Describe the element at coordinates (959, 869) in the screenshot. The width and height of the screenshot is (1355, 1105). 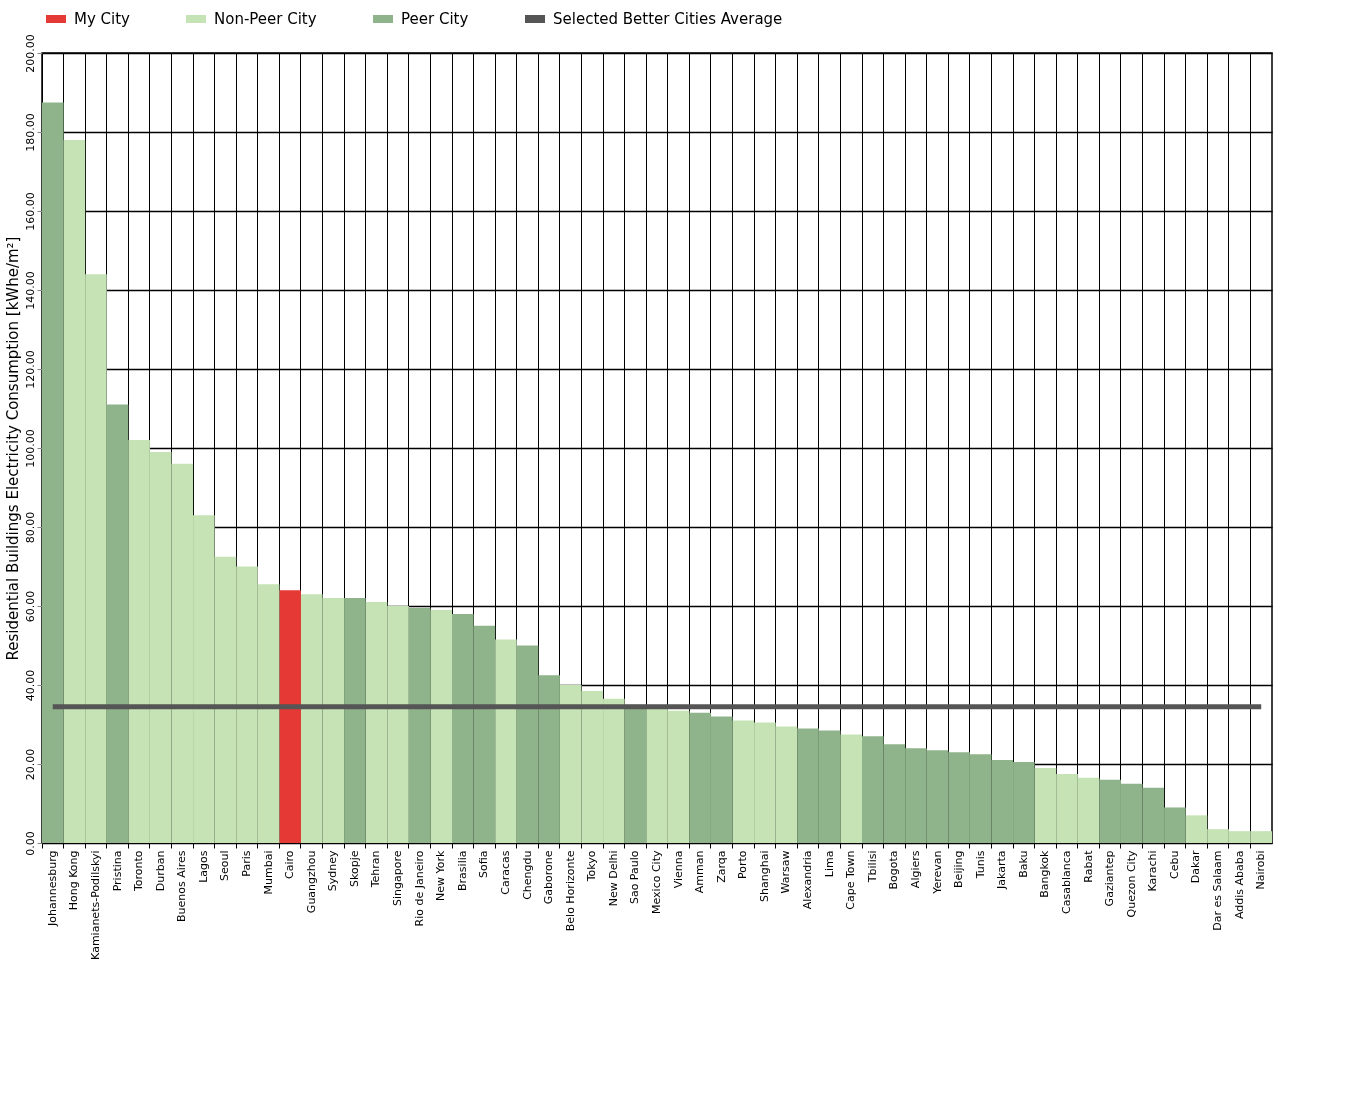
I see `x-tick-label: Beijing` at that location.